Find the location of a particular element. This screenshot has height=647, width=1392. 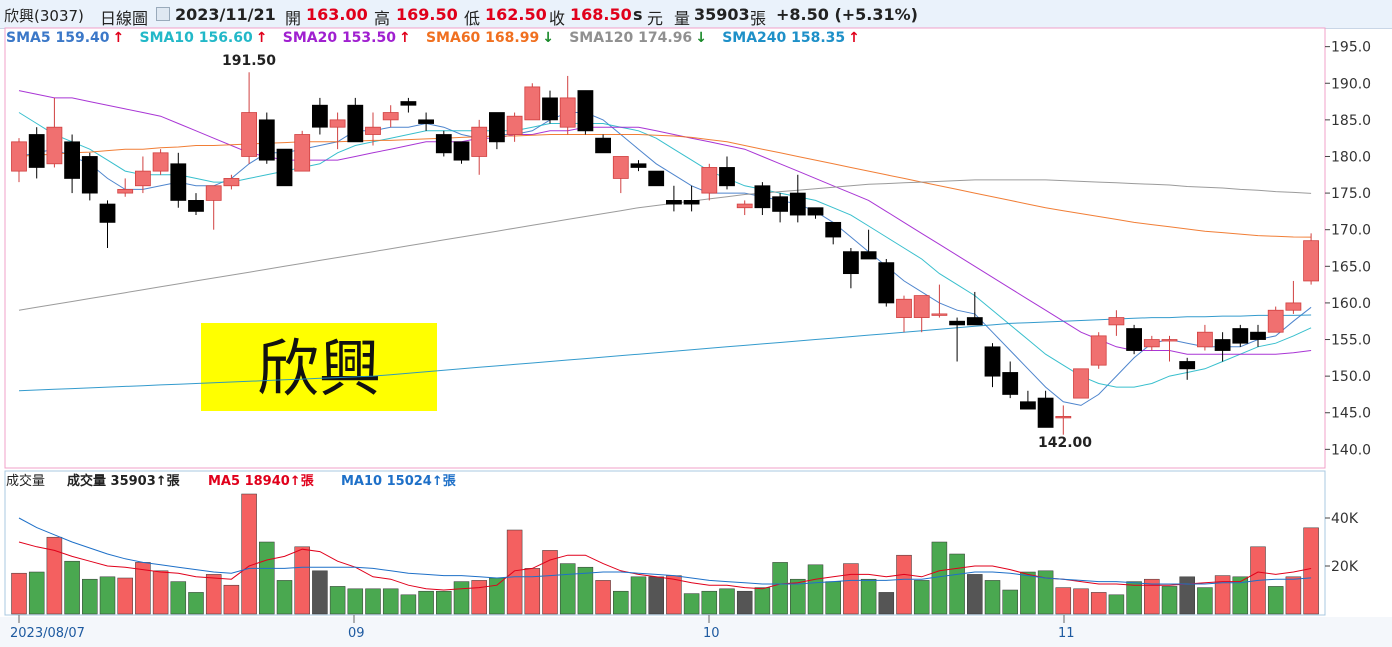

date-picker-icon is located at coordinates (163, 14).